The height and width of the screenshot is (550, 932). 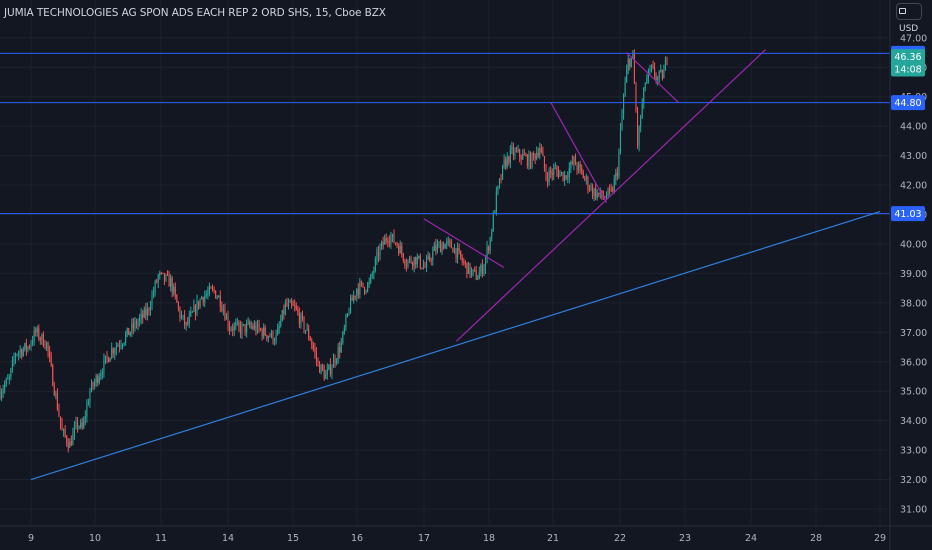 I want to click on price-tick-label: 35.00, so click(x=913, y=392).